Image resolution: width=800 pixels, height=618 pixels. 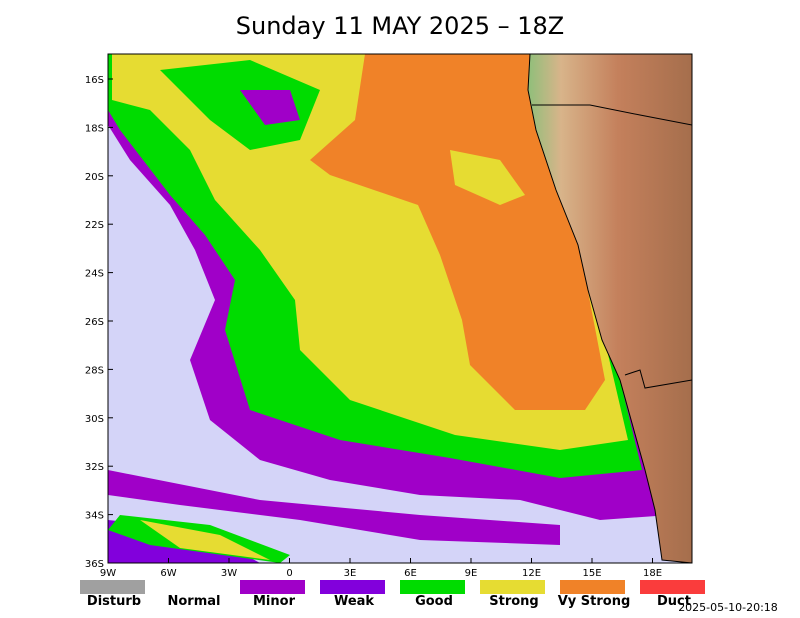 What do you see at coordinates (400, 26) in the screenshot?
I see `map-title: Sunday 11 MAY 2025 – 18Z` at bounding box center [400, 26].